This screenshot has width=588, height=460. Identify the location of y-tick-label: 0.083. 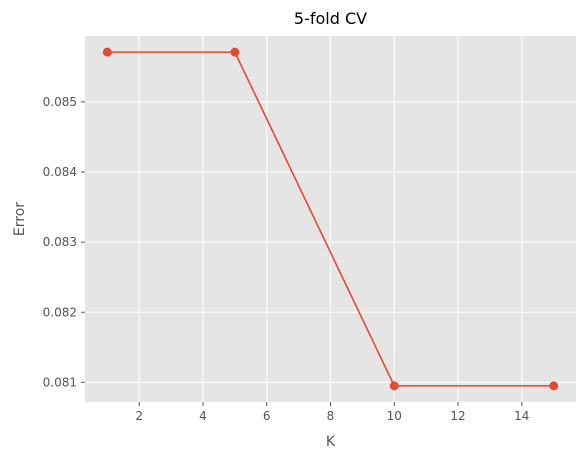
(60, 242).